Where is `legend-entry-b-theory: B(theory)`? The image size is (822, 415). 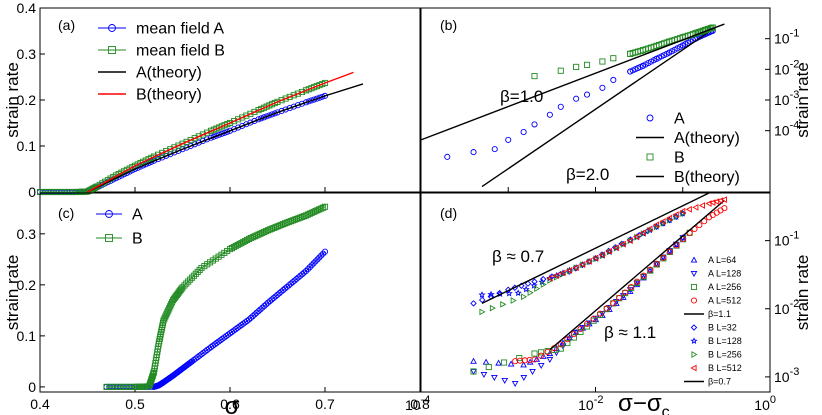
legend-entry-b-theory: B(theory) is located at coordinates (150, 95).